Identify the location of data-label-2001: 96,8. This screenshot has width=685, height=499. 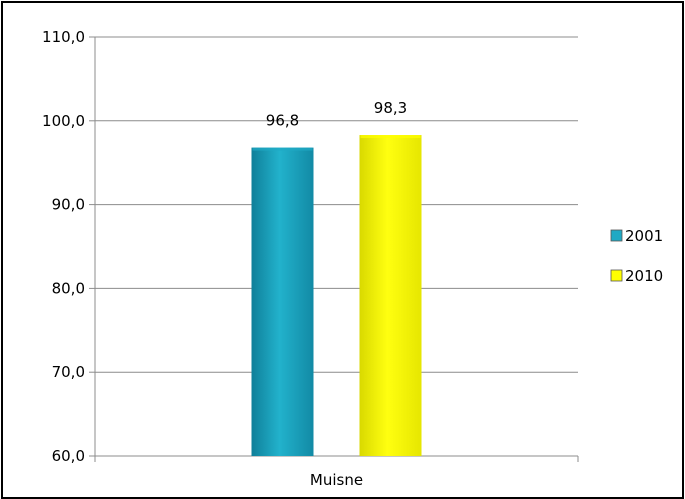
(282, 121).